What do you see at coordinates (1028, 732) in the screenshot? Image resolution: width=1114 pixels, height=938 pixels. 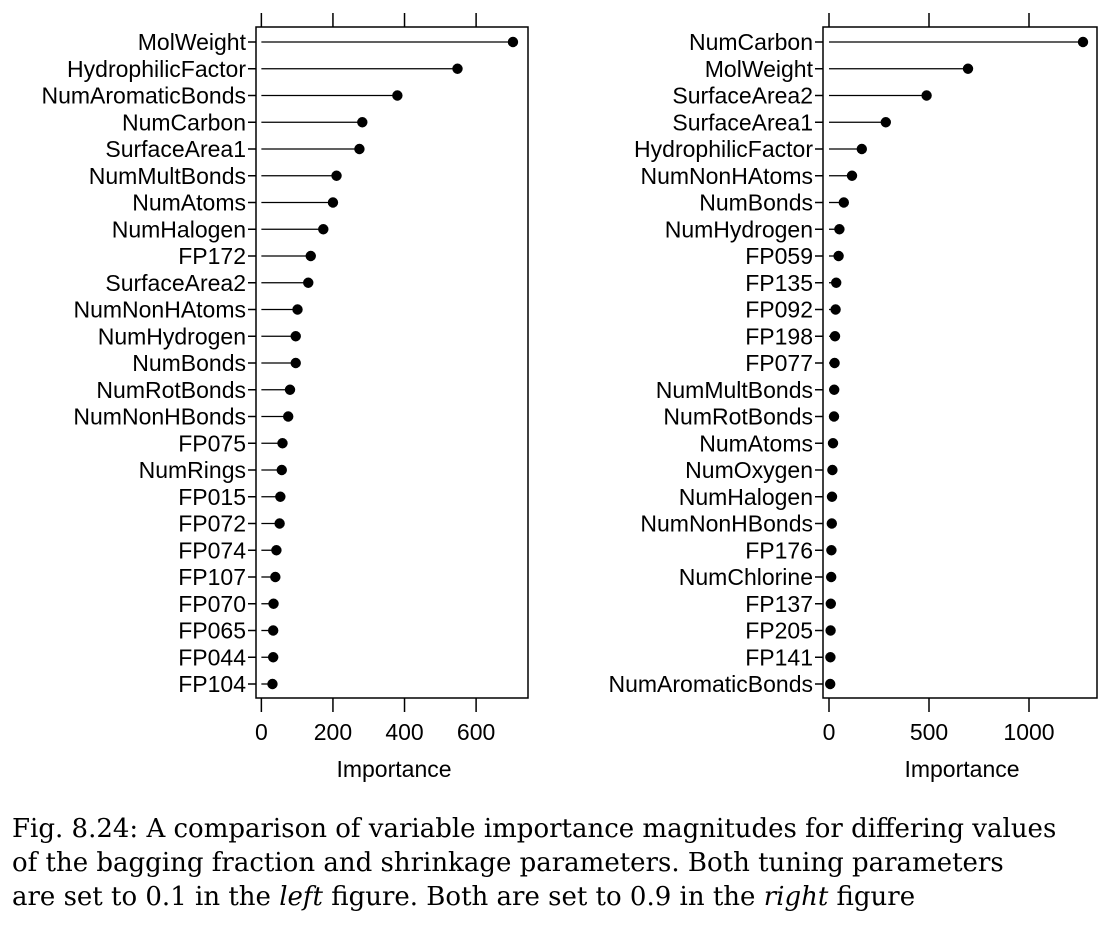 I see `x-tick-label: 1000` at bounding box center [1028, 732].